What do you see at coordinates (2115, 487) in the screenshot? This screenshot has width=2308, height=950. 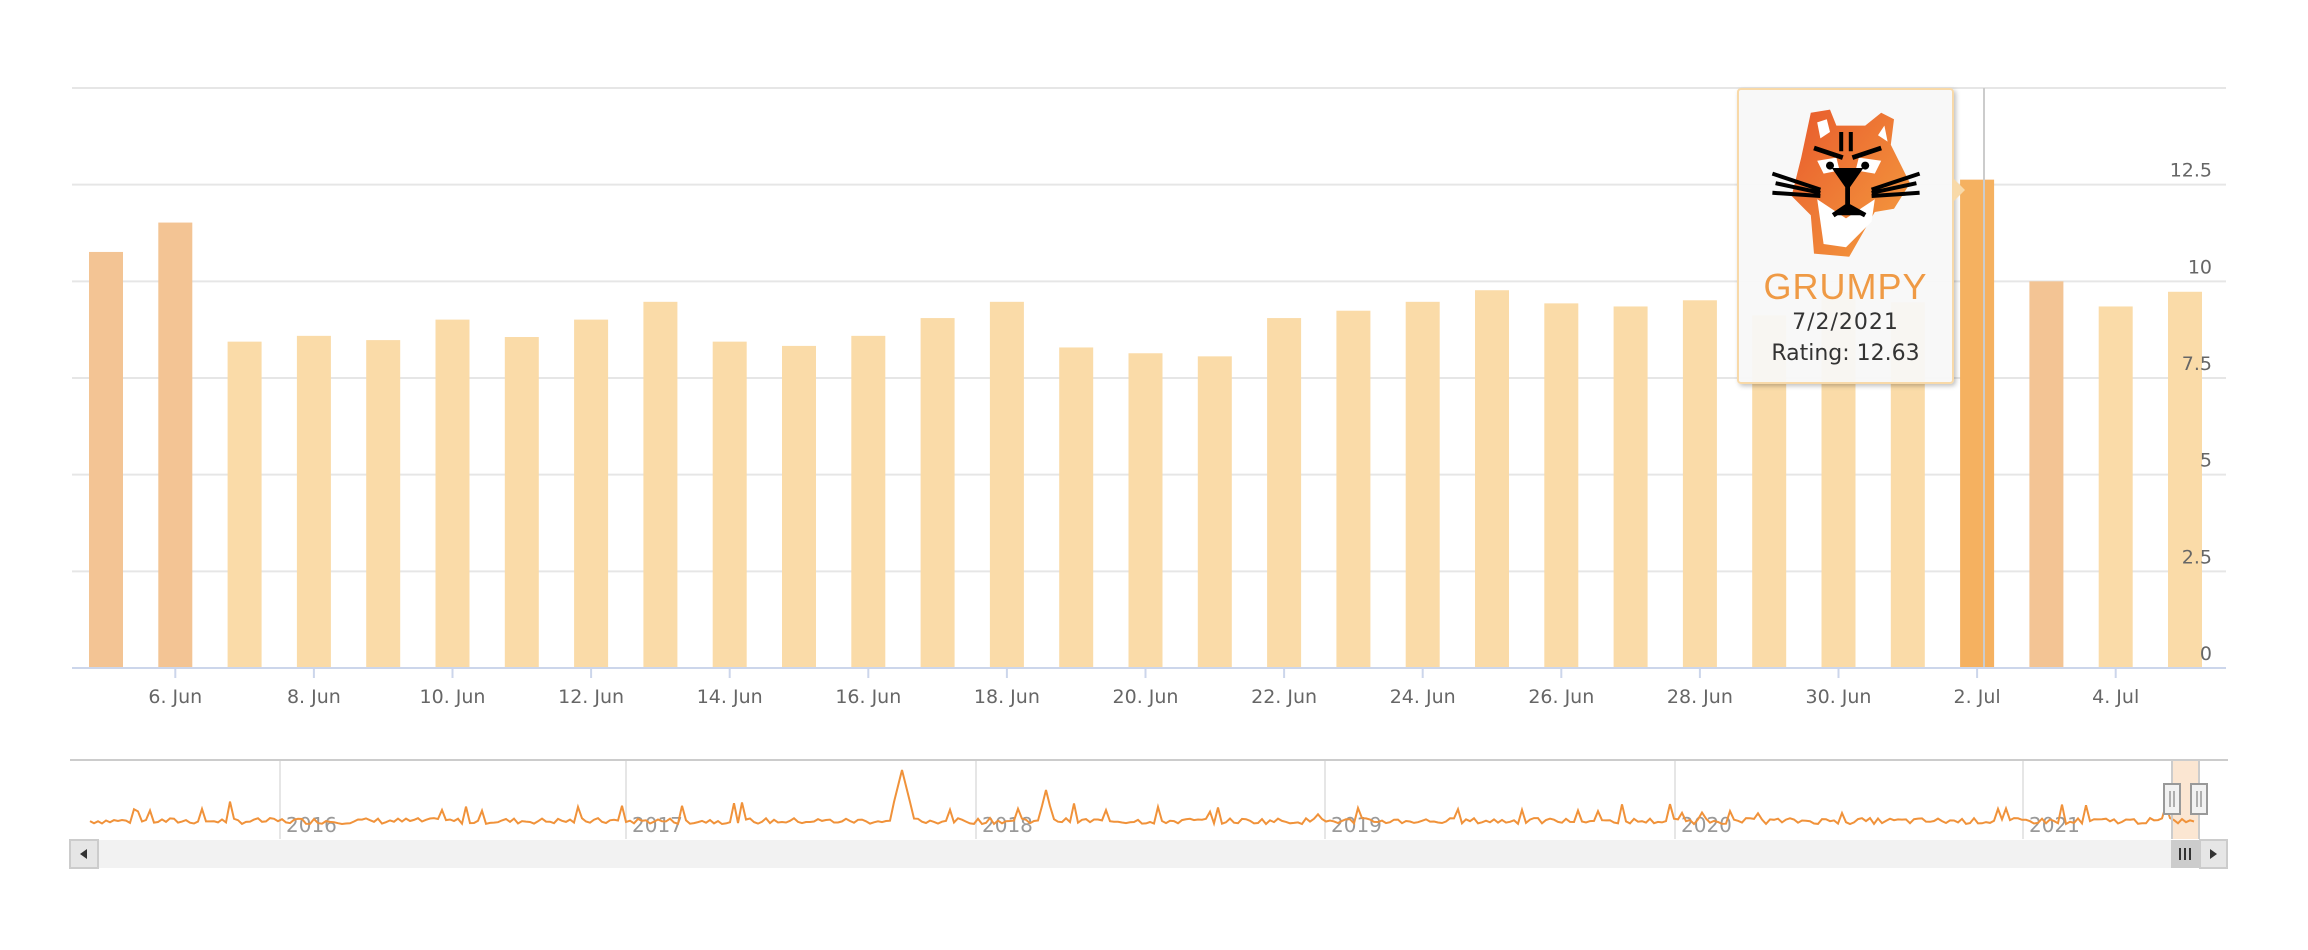 I see `bar-4-jul` at bounding box center [2115, 487].